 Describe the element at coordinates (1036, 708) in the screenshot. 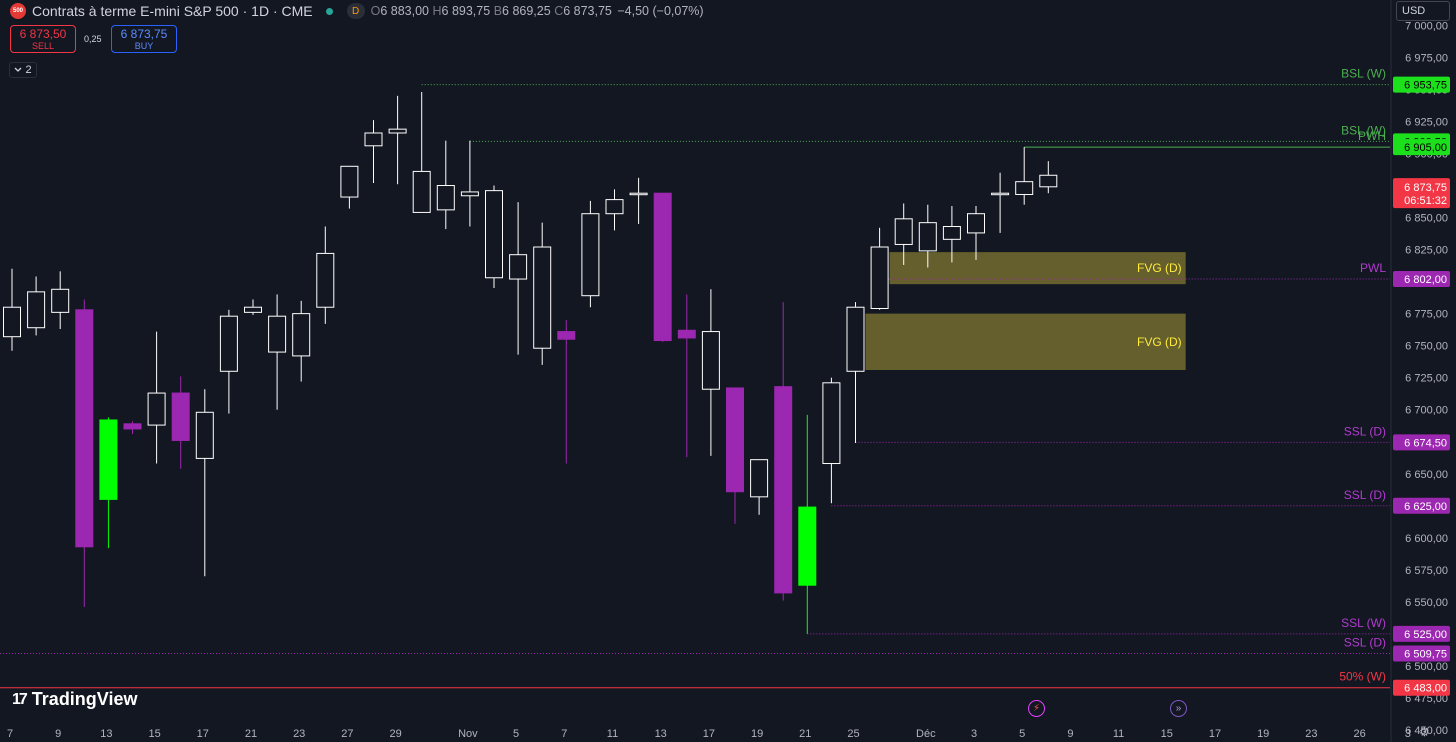

I see `economic-event-icon: ⚡` at that location.